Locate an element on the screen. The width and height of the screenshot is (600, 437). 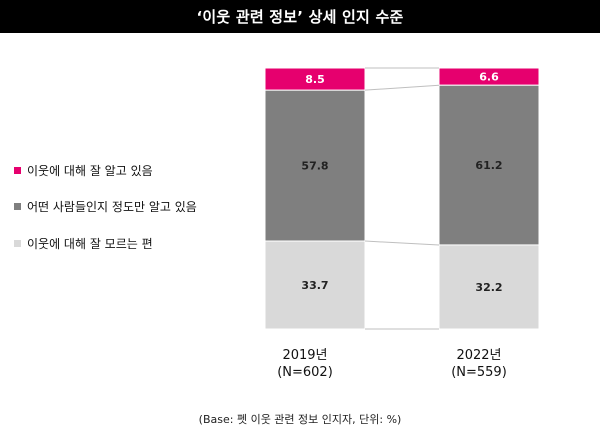
category-sample-size: (N=602) is located at coordinates (305, 372).